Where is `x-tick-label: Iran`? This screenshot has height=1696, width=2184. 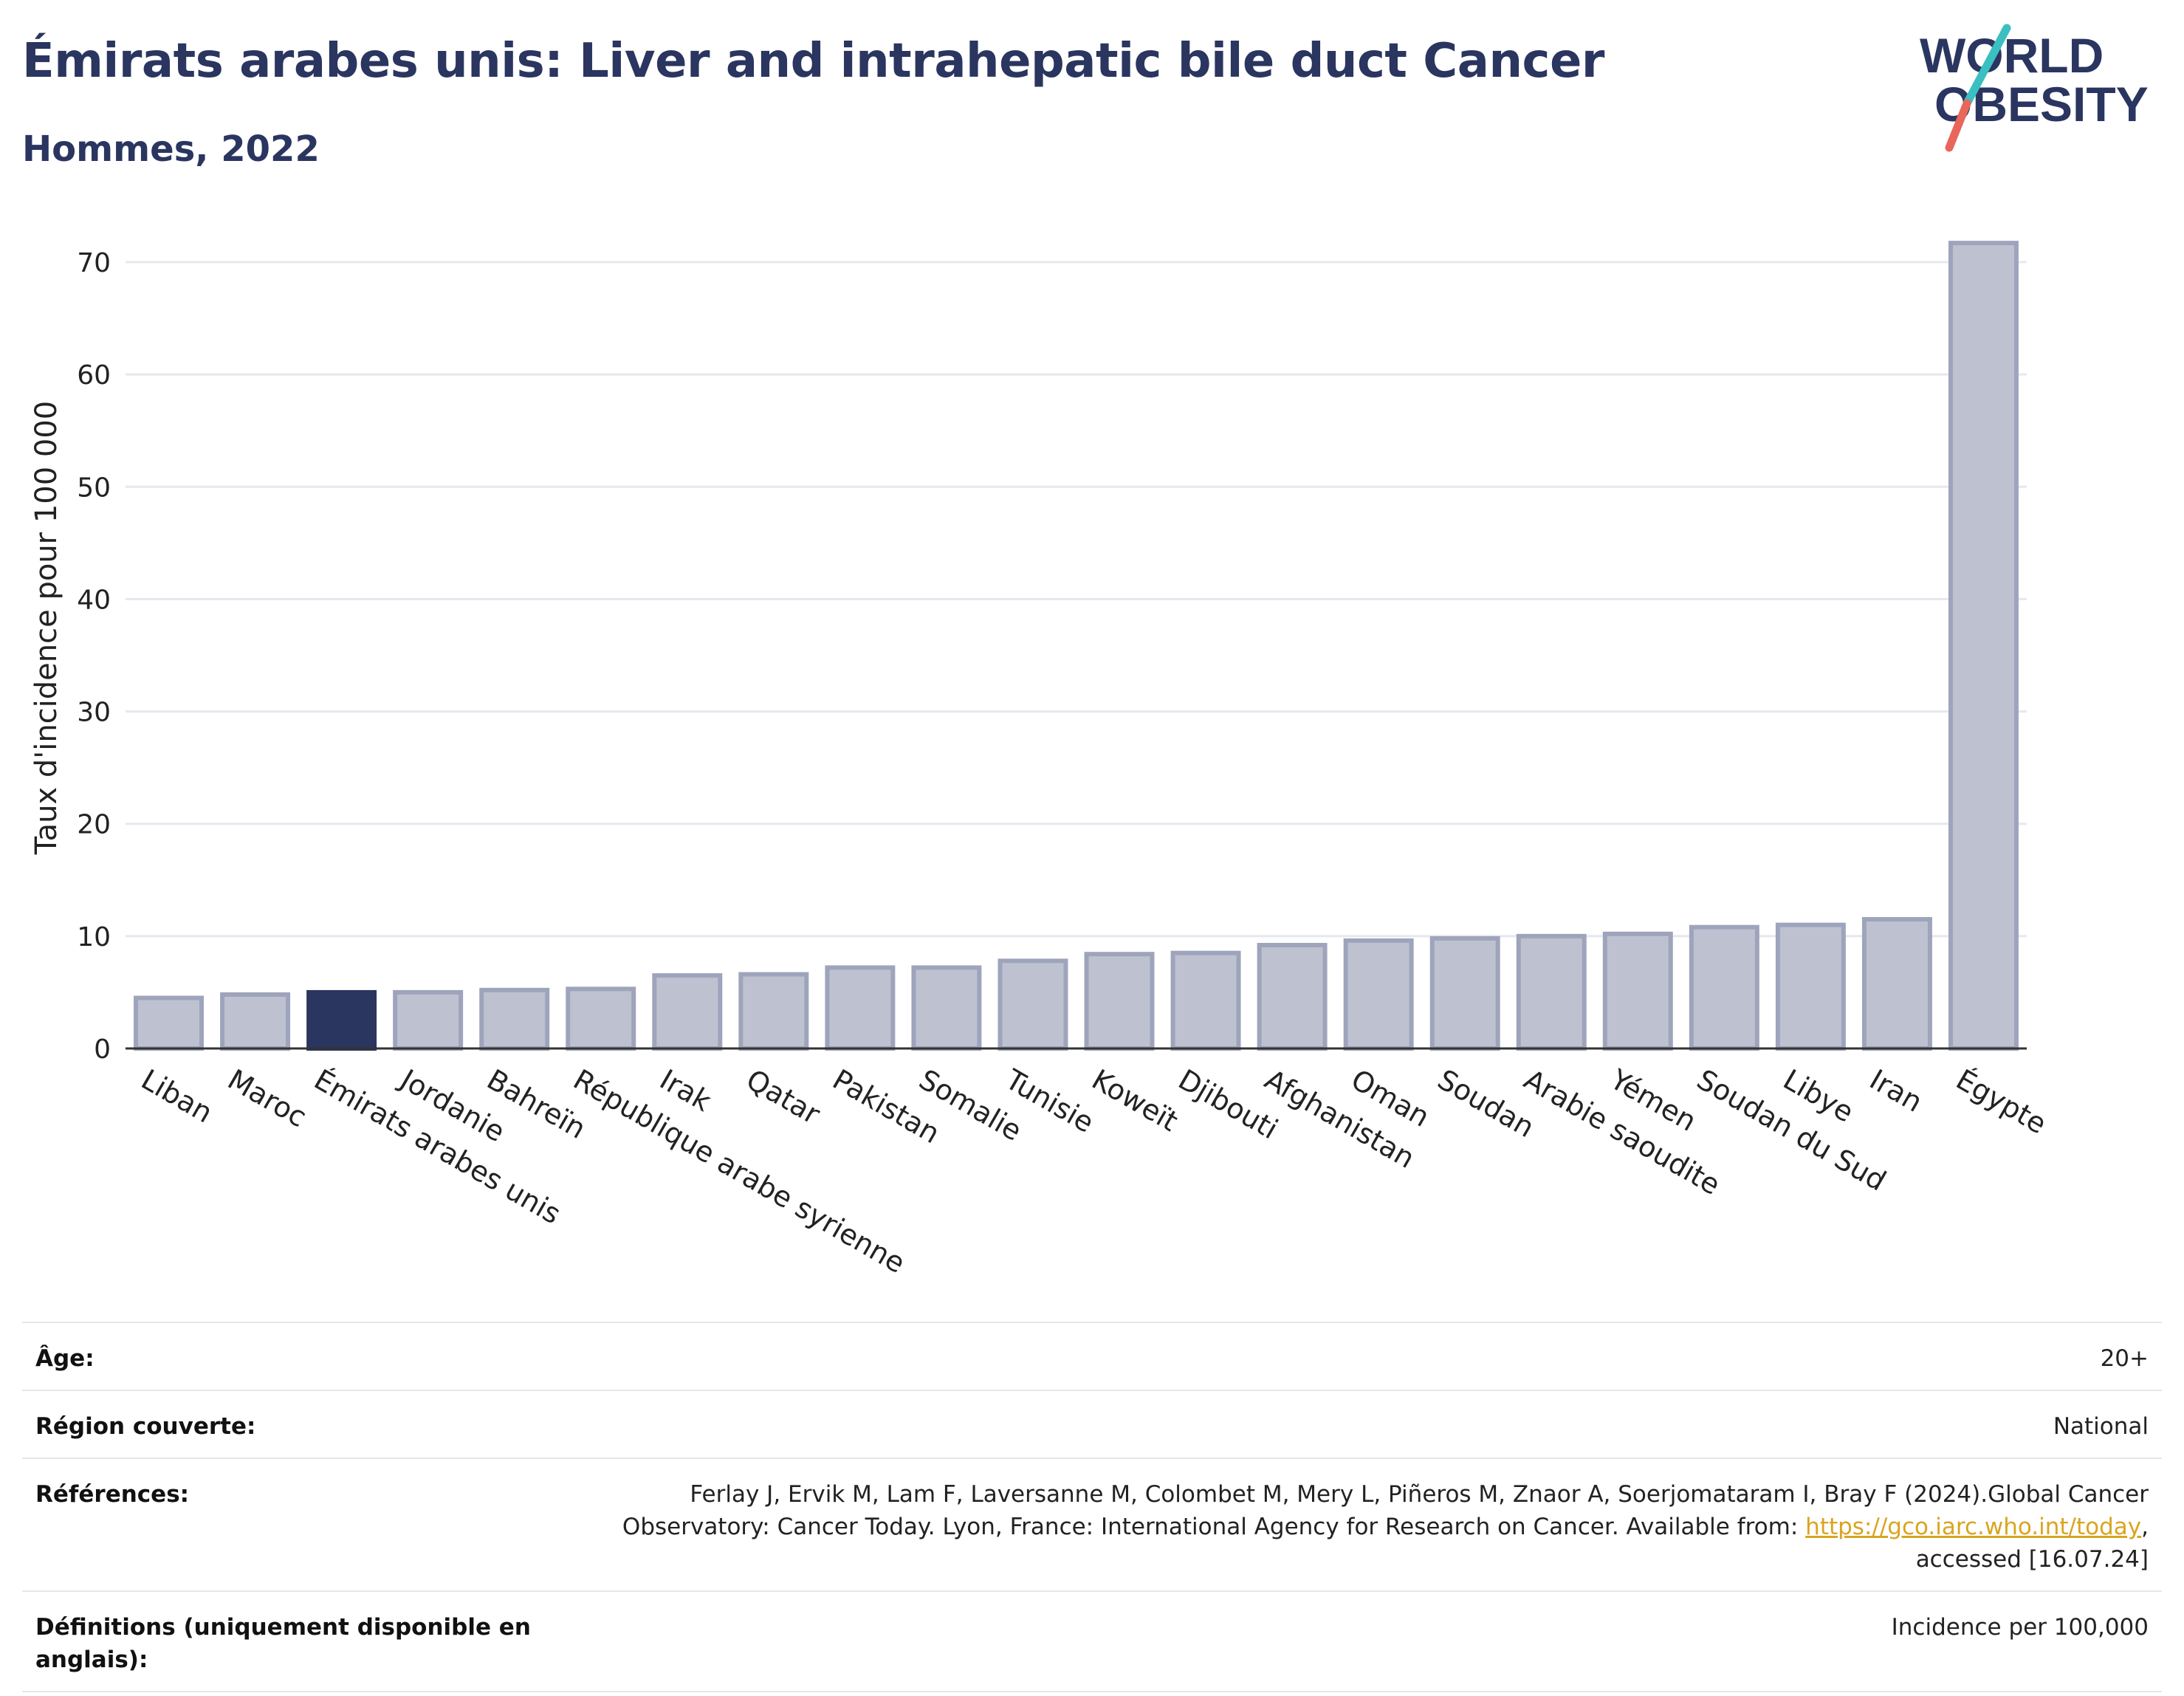 x-tick-label: Iran is located at coordinates (1896, 1091).